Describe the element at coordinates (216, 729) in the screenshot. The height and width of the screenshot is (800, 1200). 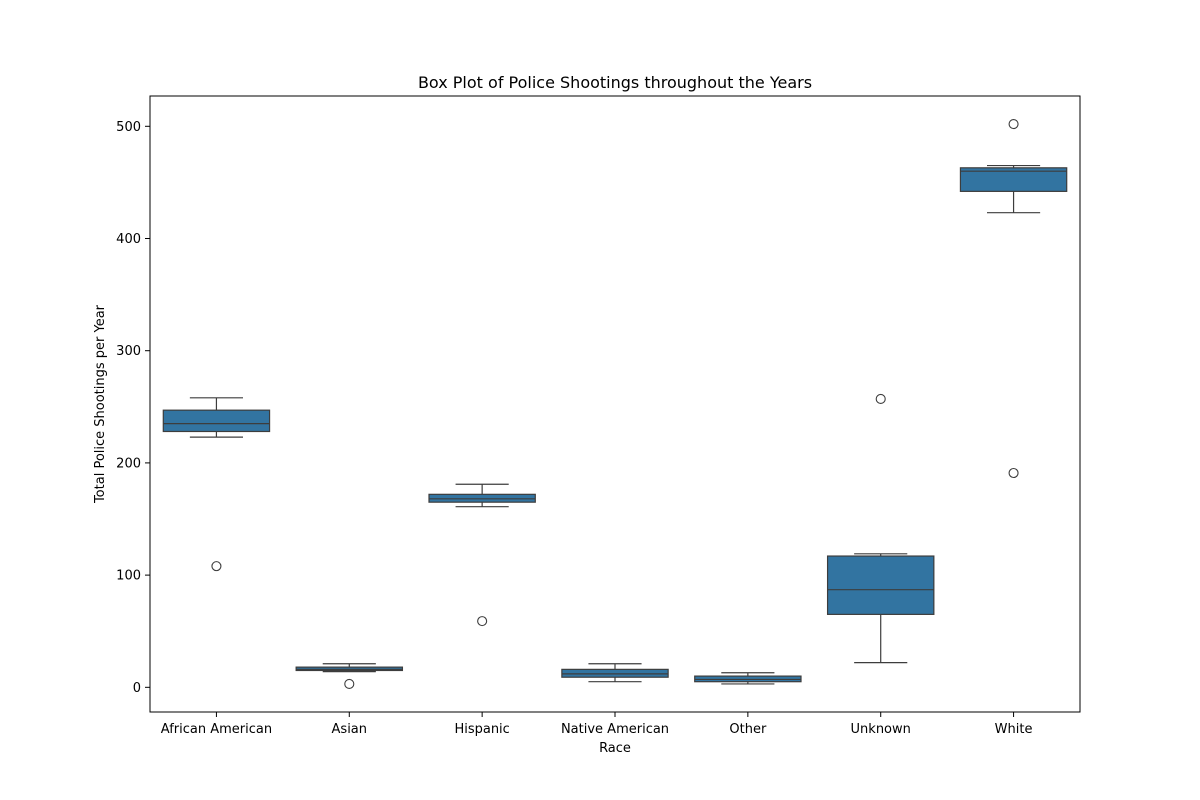
I see `x-tick-label: African American` at that location.